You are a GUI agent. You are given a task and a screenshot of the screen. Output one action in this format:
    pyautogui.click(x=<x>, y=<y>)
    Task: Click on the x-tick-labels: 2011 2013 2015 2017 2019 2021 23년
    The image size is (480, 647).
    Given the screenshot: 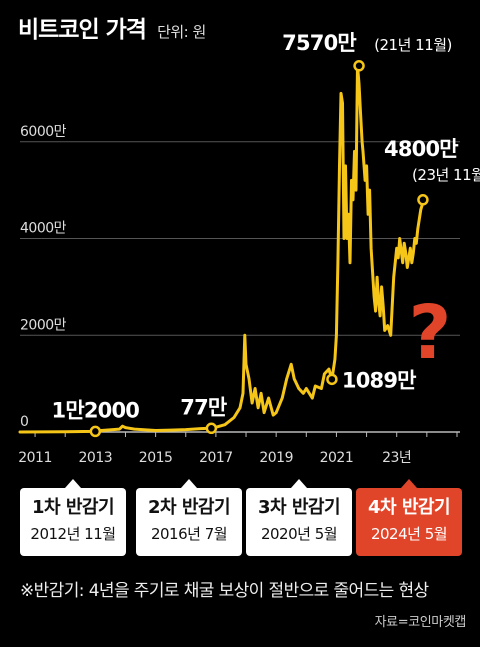 What is the action you would take?
    pyautogui.click(x=215, y=458)
    